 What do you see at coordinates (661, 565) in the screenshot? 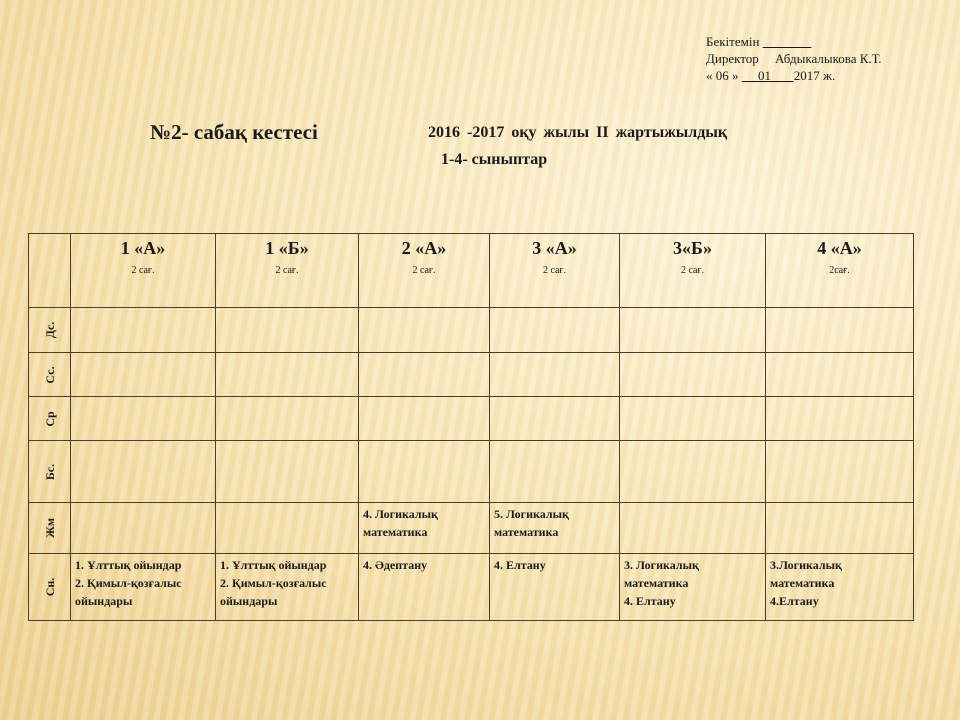
I see `lesson-text: 3. Логикалық` at bounding box center [661, 565].